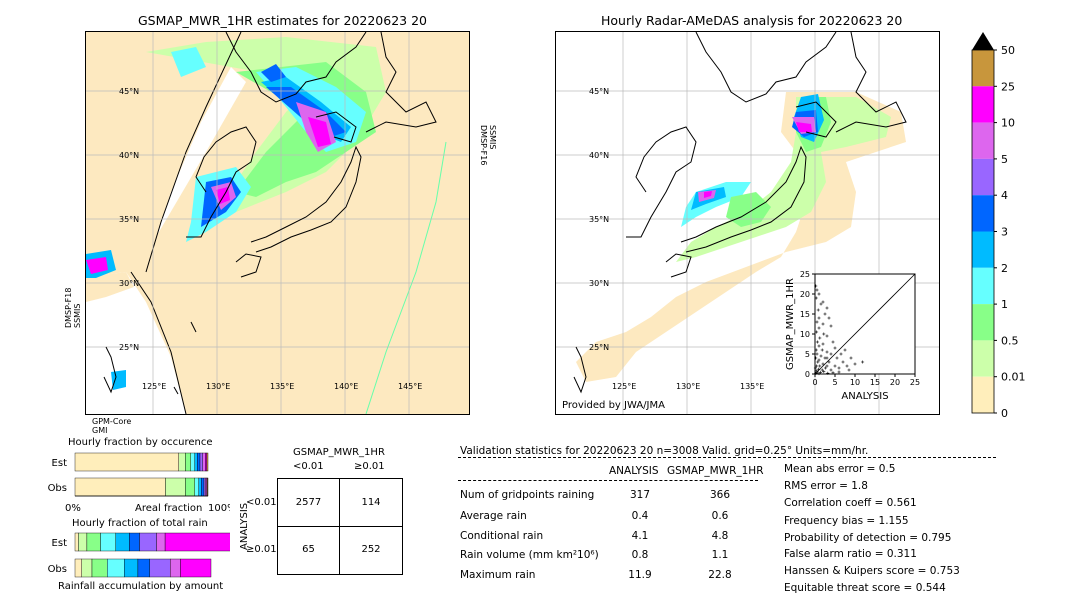 The width and height of the screenshot is (1080, 612). What do you see at coordinates (599, 155) in the screenshot?
I see `right-lat-label: 40°N` at bounding box center [599, 155].